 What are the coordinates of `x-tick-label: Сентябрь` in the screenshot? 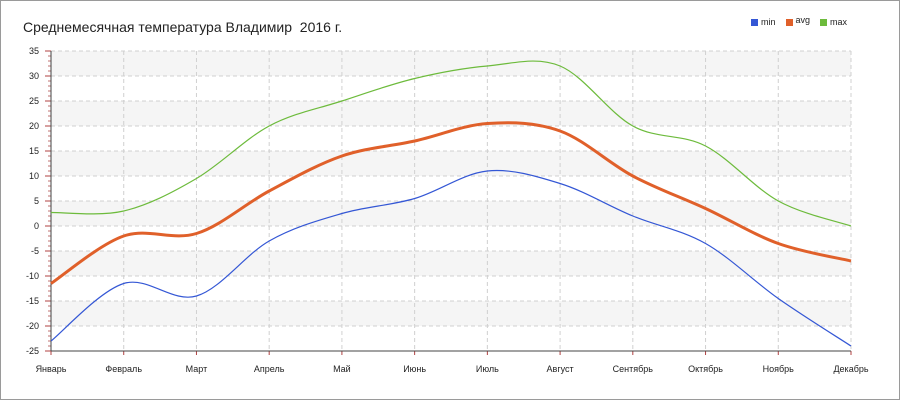 It's located at (633, 369).